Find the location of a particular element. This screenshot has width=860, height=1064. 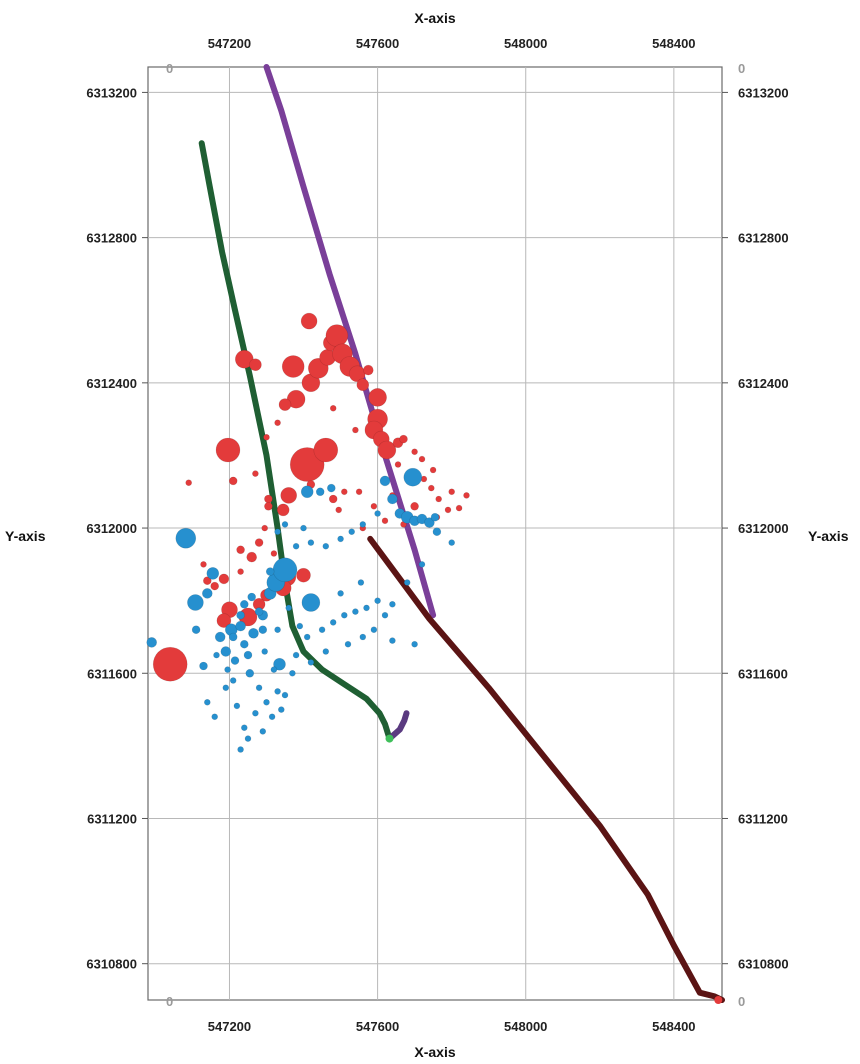

x-tick-label-top: 547600 is located at coordinates (377, 43).